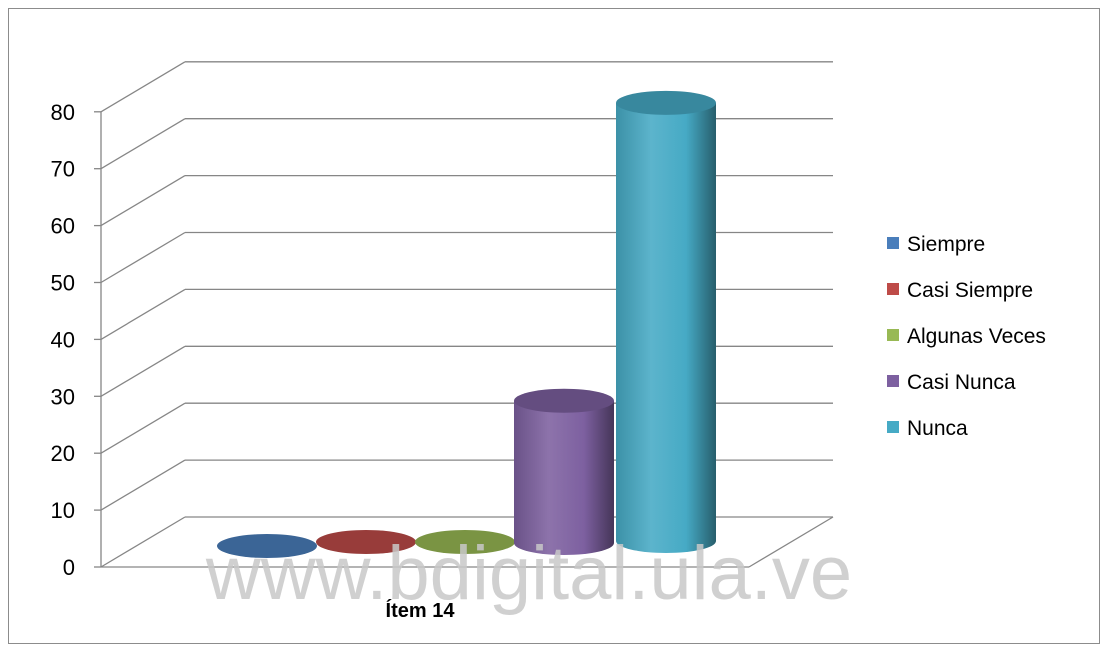 Image resolution: width=1104 pixels, height=648 pixels. I want to click on legend-item: Casi Siempre, so click(960, 290).